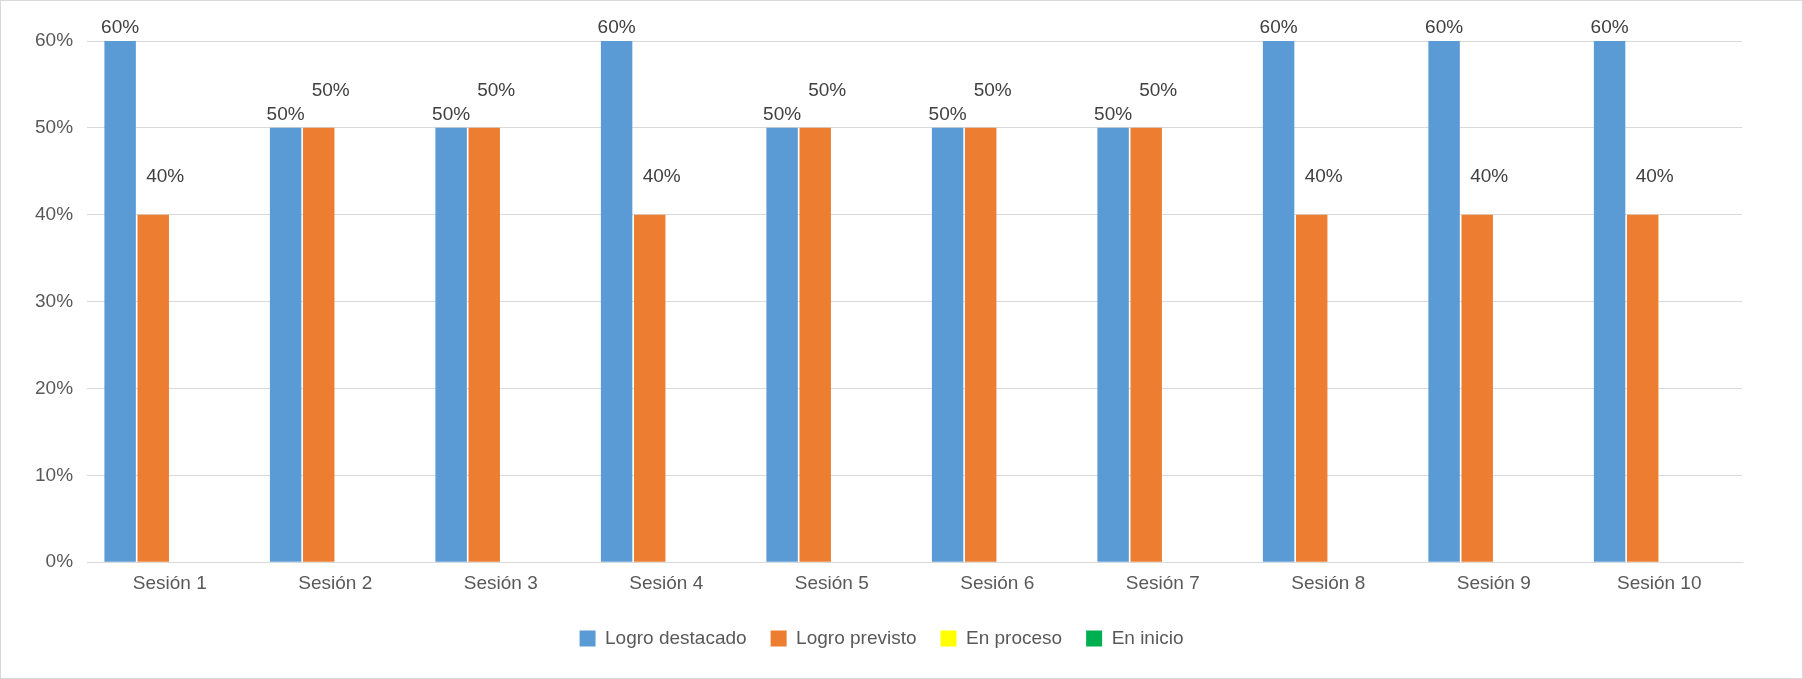 The image size is (1803, 679). Describe the element at coordinates (335, 582) in the screenshot. I see `x-tick-label: Sesión 2` at that location.